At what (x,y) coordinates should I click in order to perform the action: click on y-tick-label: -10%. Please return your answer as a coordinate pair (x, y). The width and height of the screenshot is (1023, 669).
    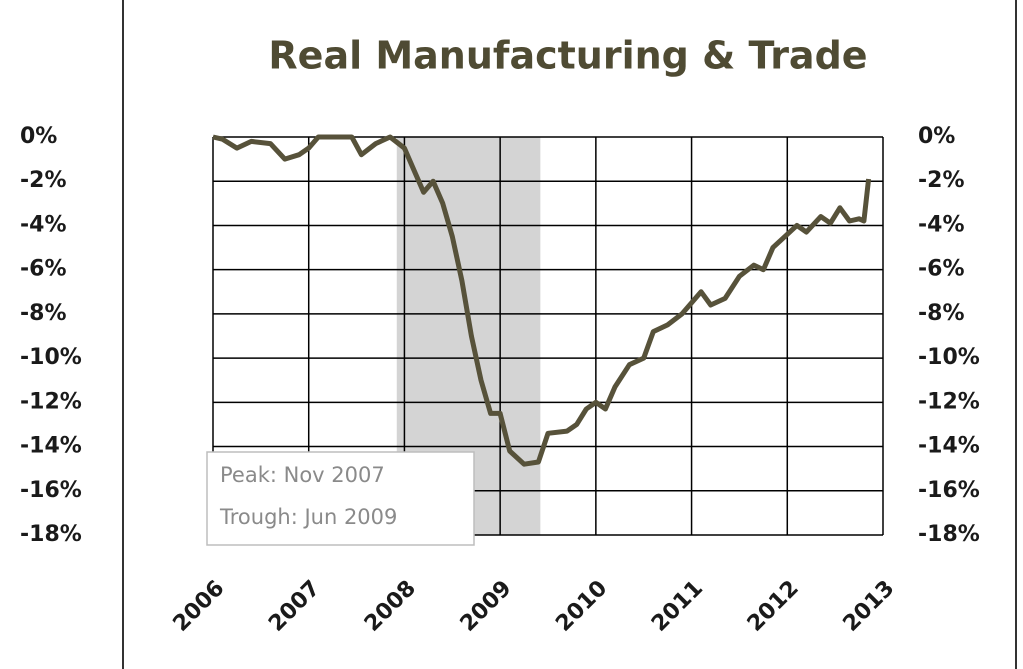
    Looking at the image, I should click on (51, 357).